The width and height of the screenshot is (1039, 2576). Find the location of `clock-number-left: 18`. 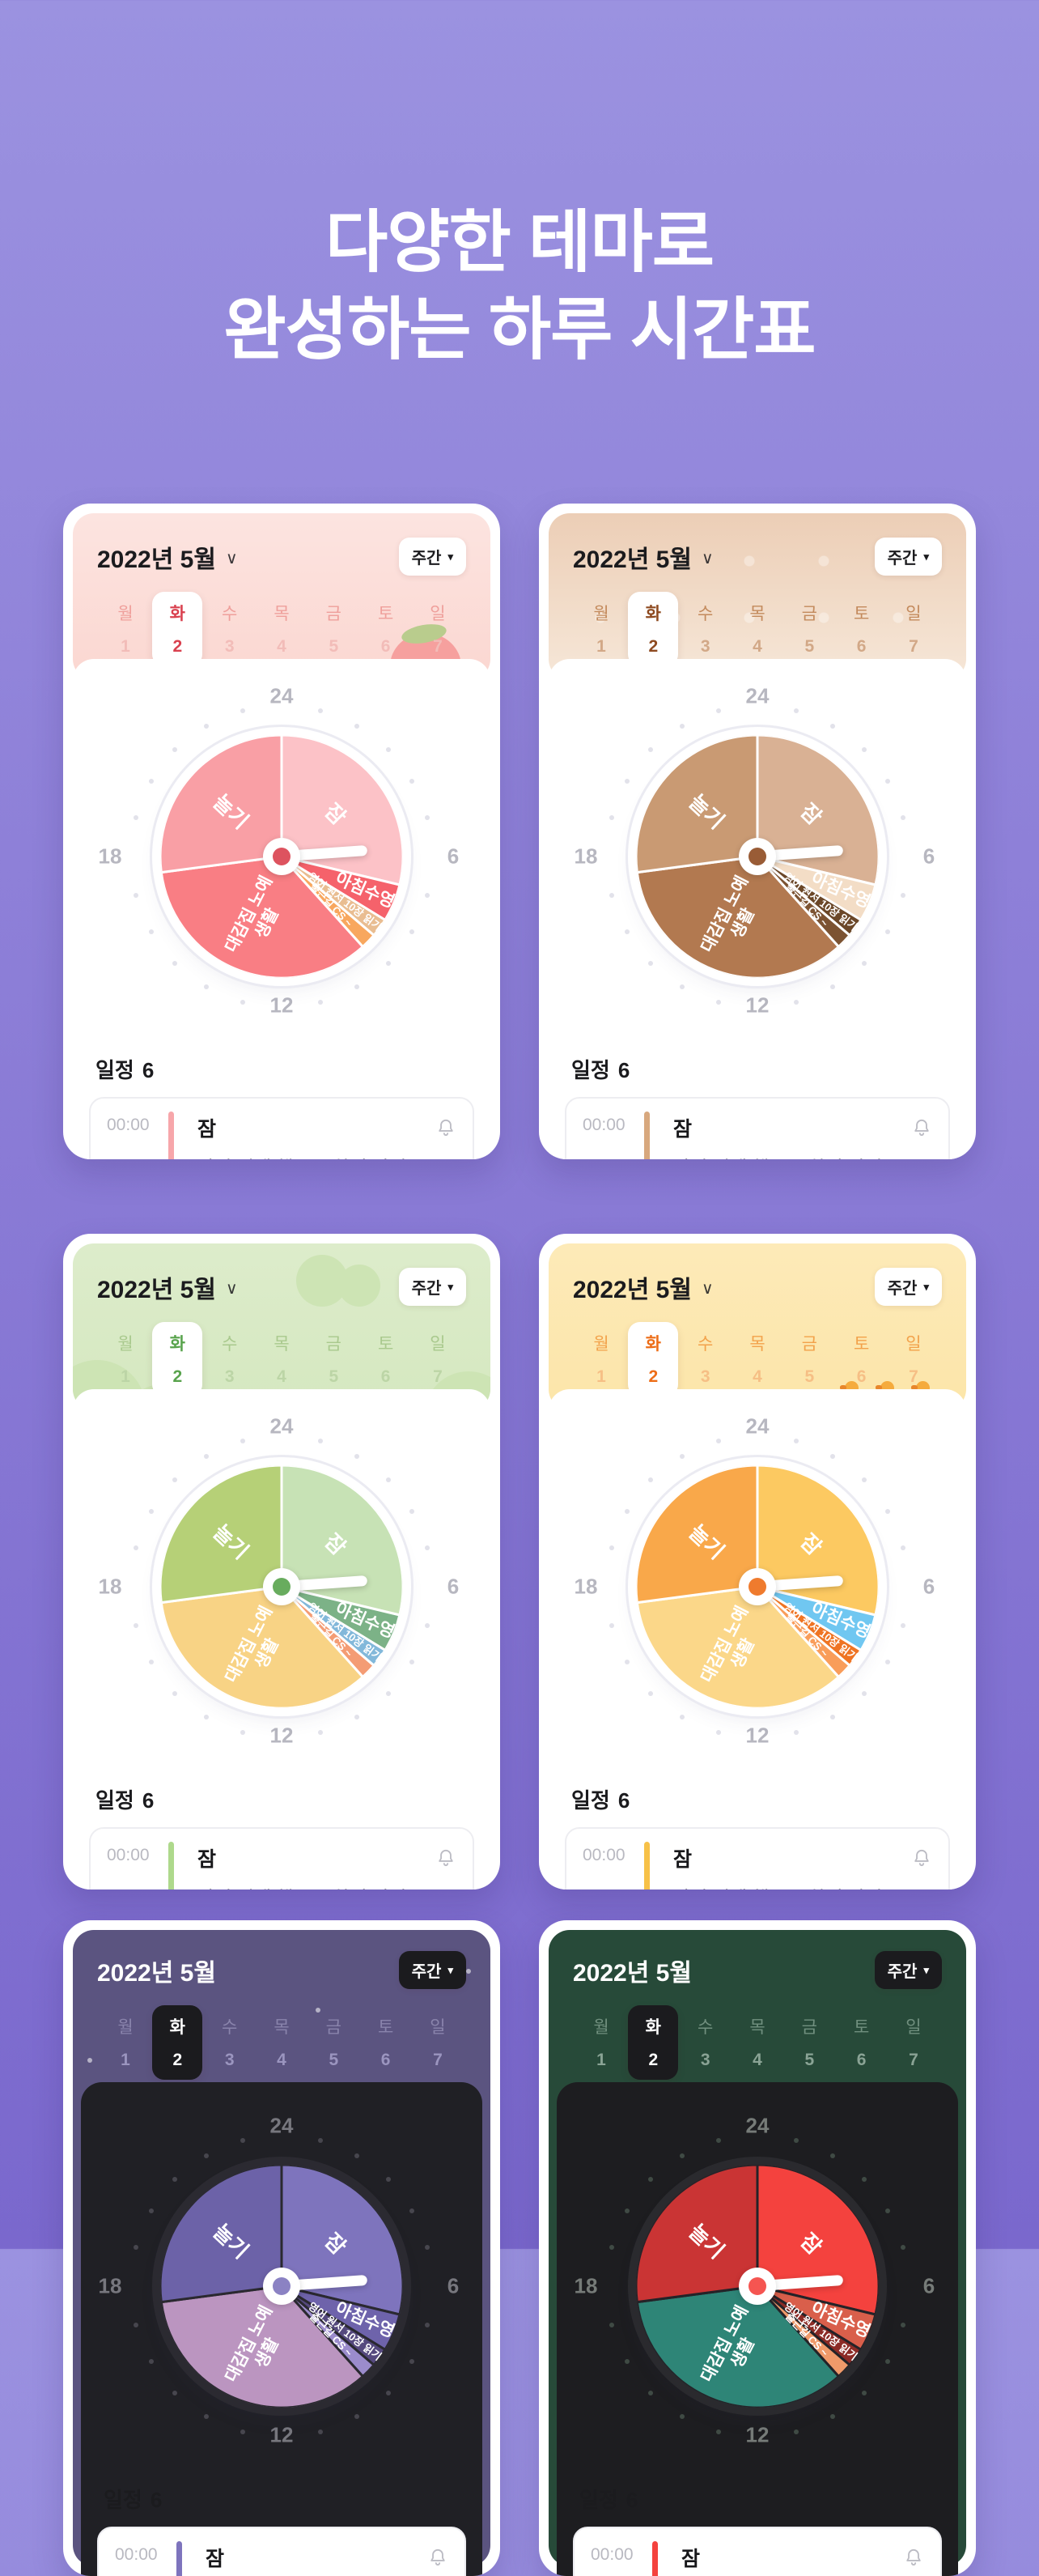

clock-number-left: 18 is located at coordinates (586, 2285).